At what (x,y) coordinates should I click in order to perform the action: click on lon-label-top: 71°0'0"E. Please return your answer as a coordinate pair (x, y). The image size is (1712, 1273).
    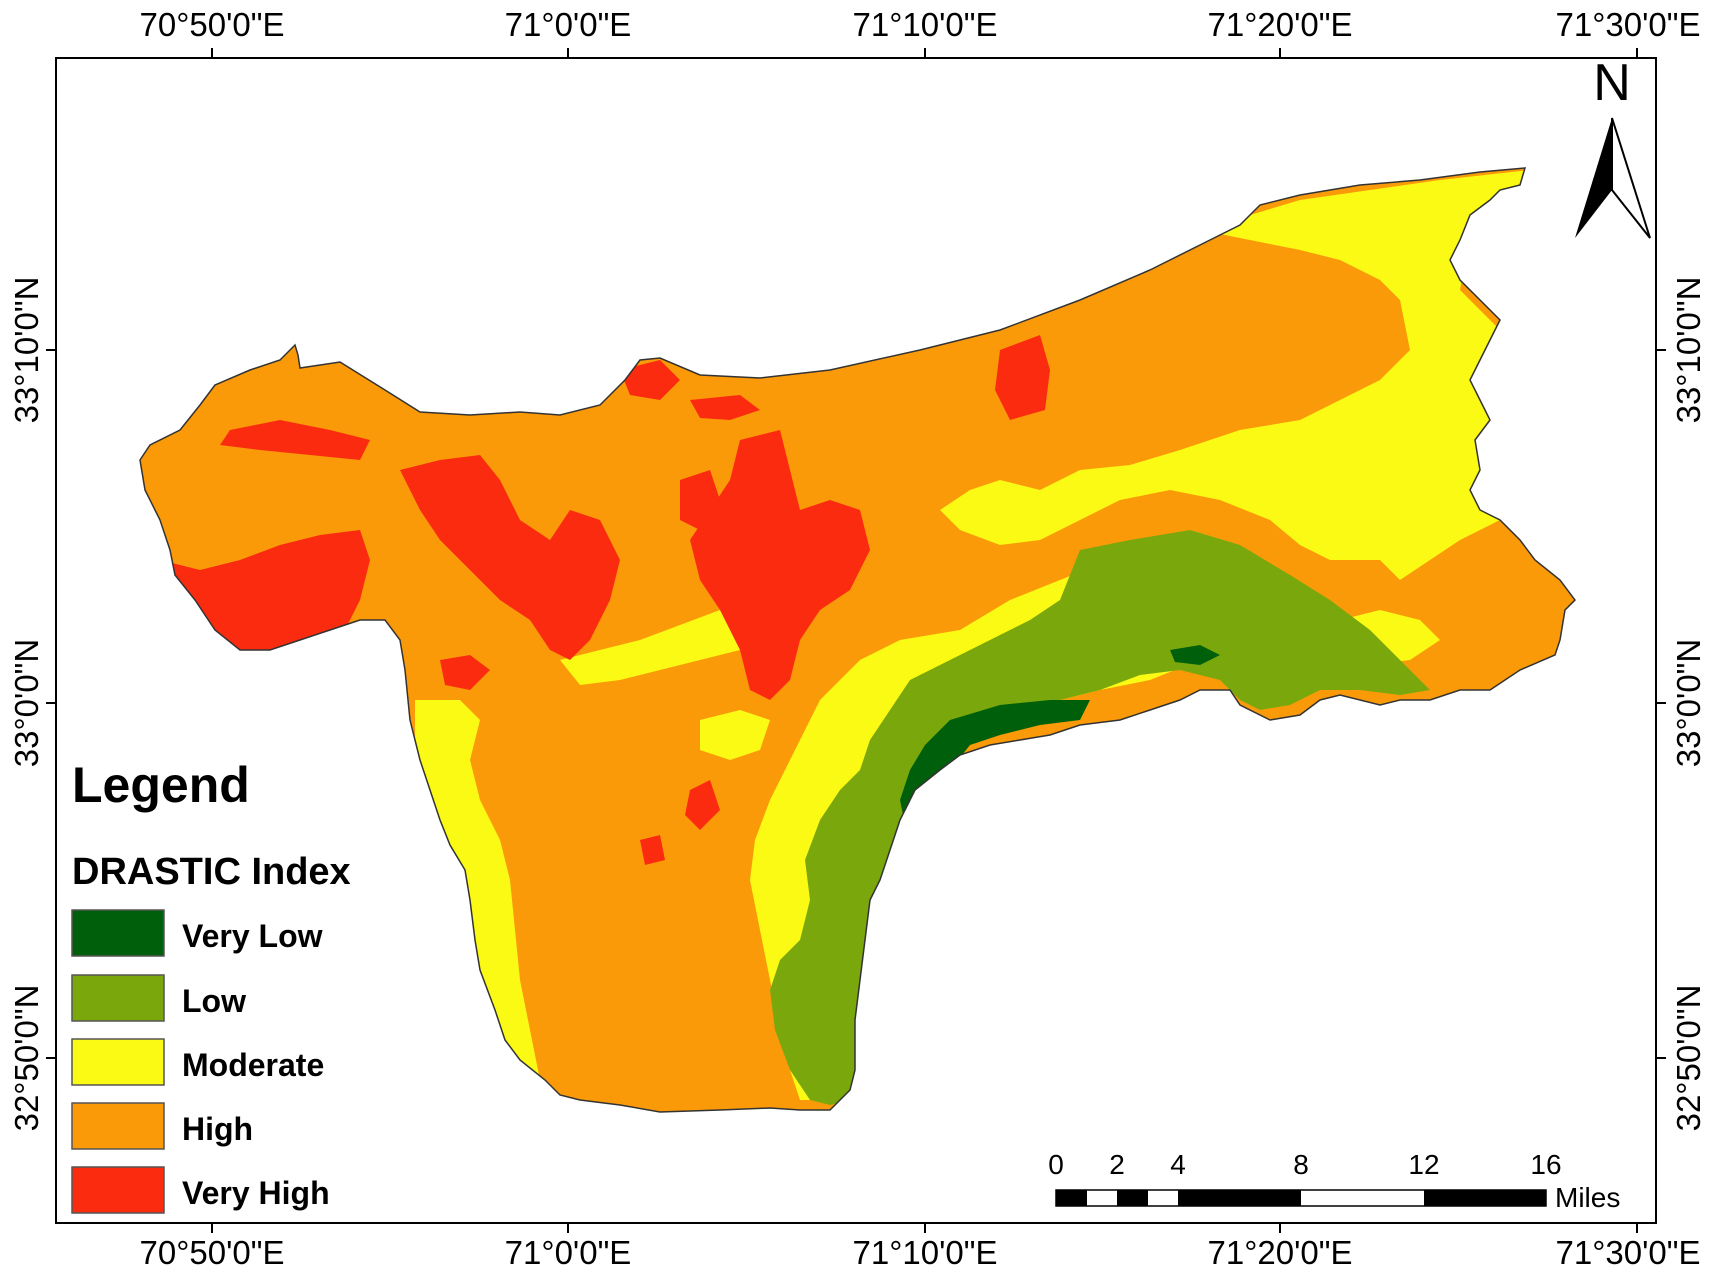
    Looking at the image, I should click on (568, 24).